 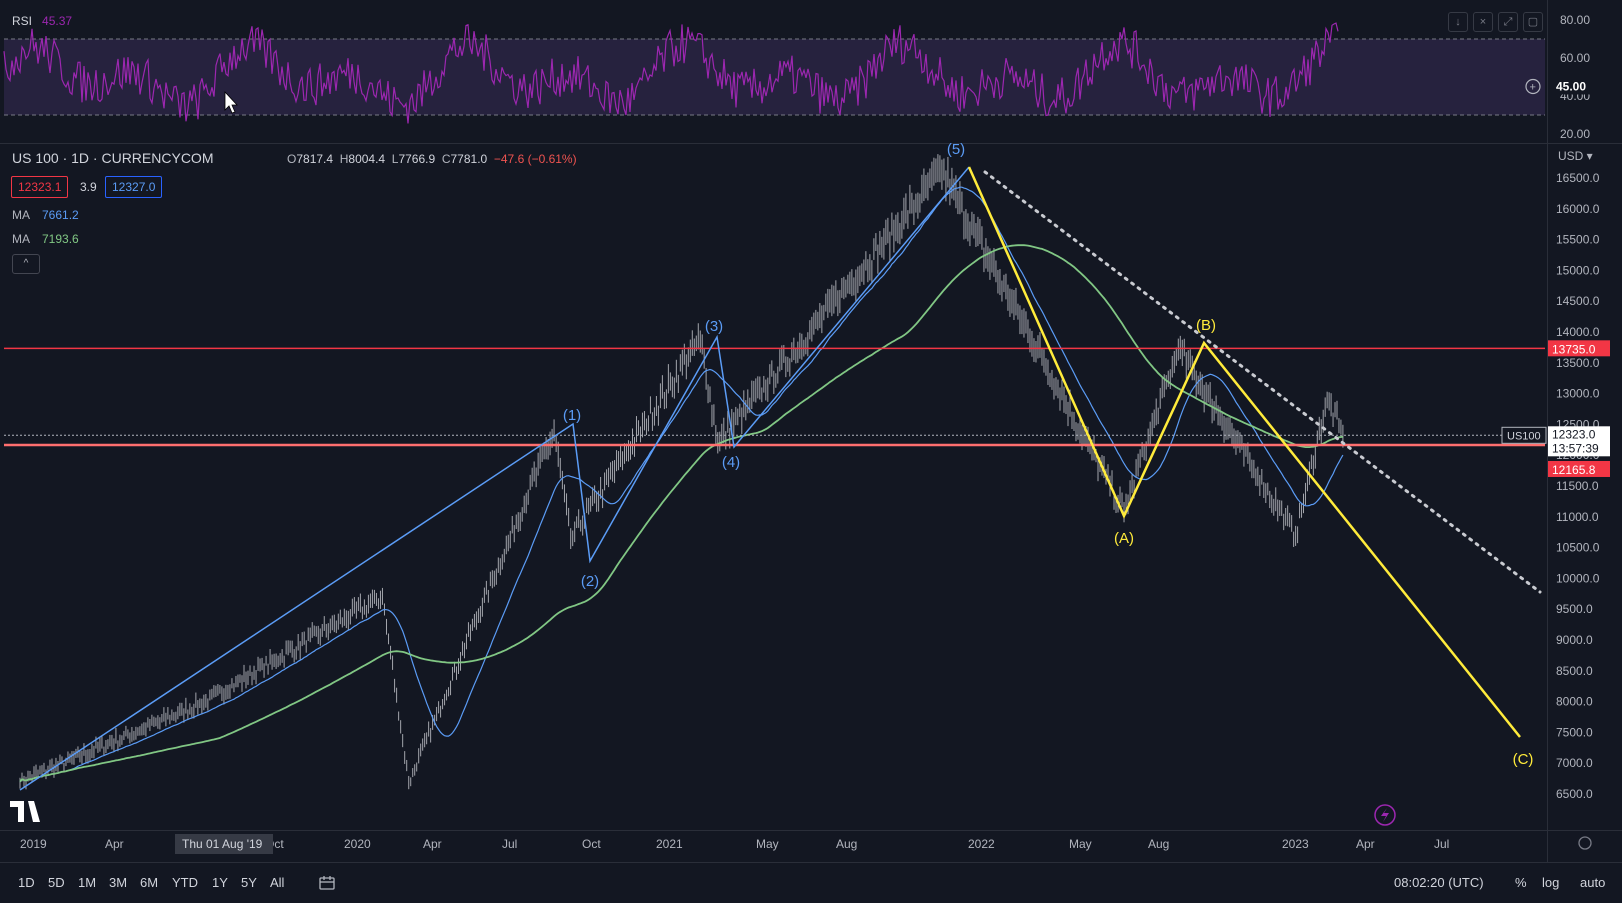 What do you see at coordinates (1524, 435) in the screenshot?
I see `symbol-badge-bg` at bounding box center [1524, 435].